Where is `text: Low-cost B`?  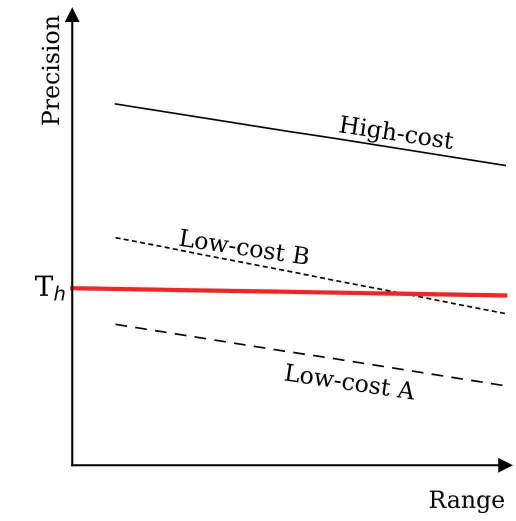
text: Low-cost B is located at coordinates (244, 247).